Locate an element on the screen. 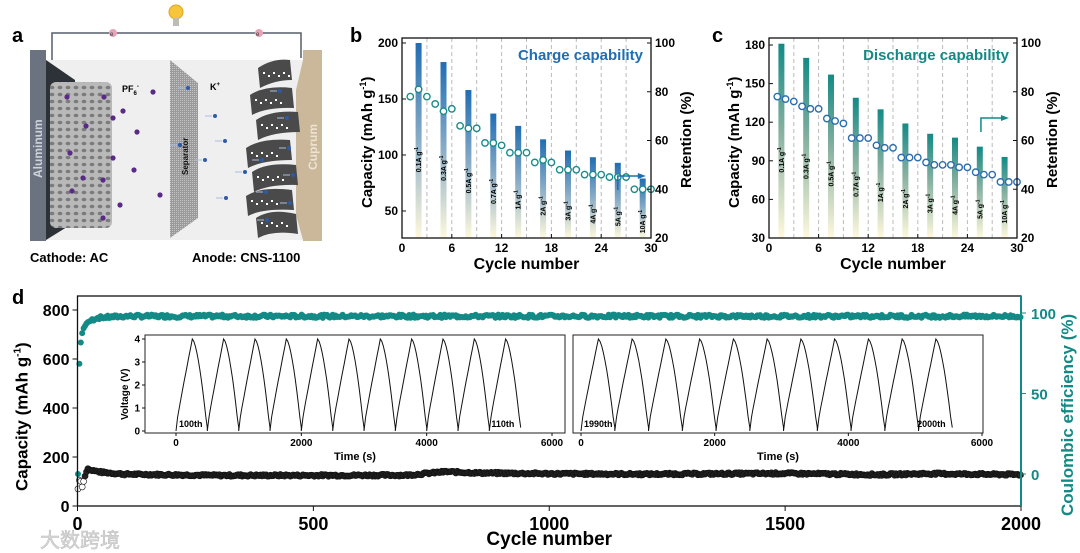 This screenshot has height=553, width=1080. light-bulb-icon is located at coordinates (176, 15).